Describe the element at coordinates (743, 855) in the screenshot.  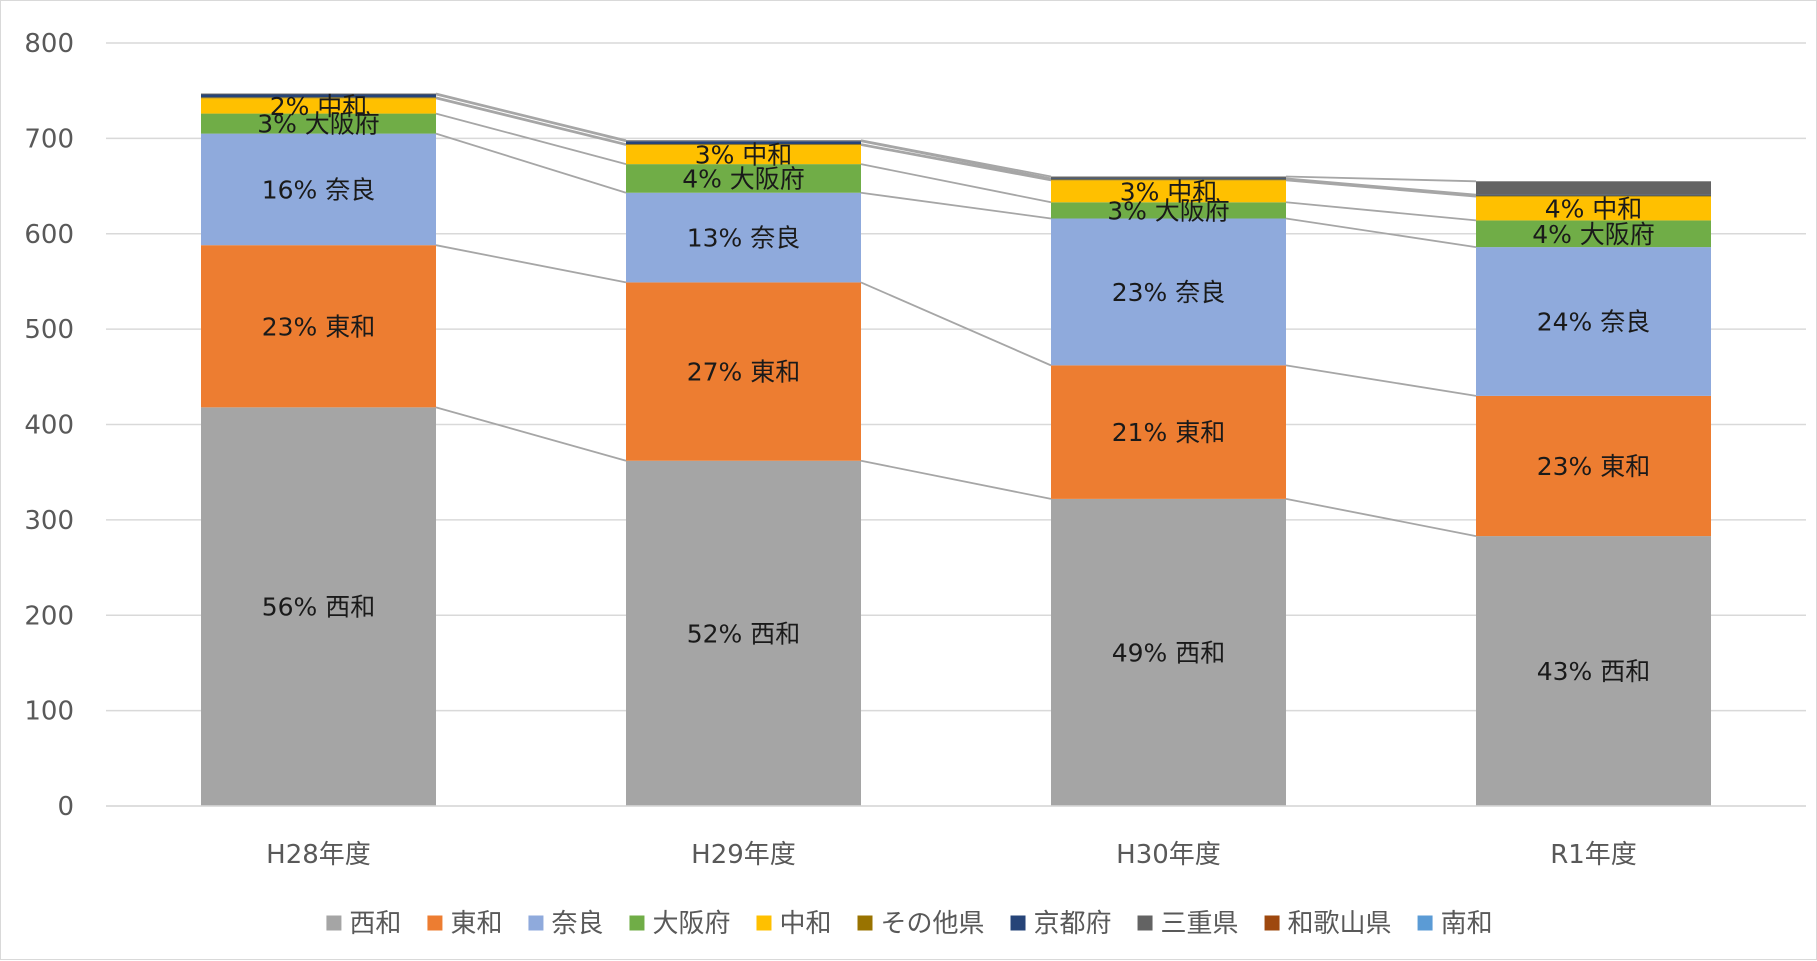
I see `x-tick-label: H29年度` at that location.